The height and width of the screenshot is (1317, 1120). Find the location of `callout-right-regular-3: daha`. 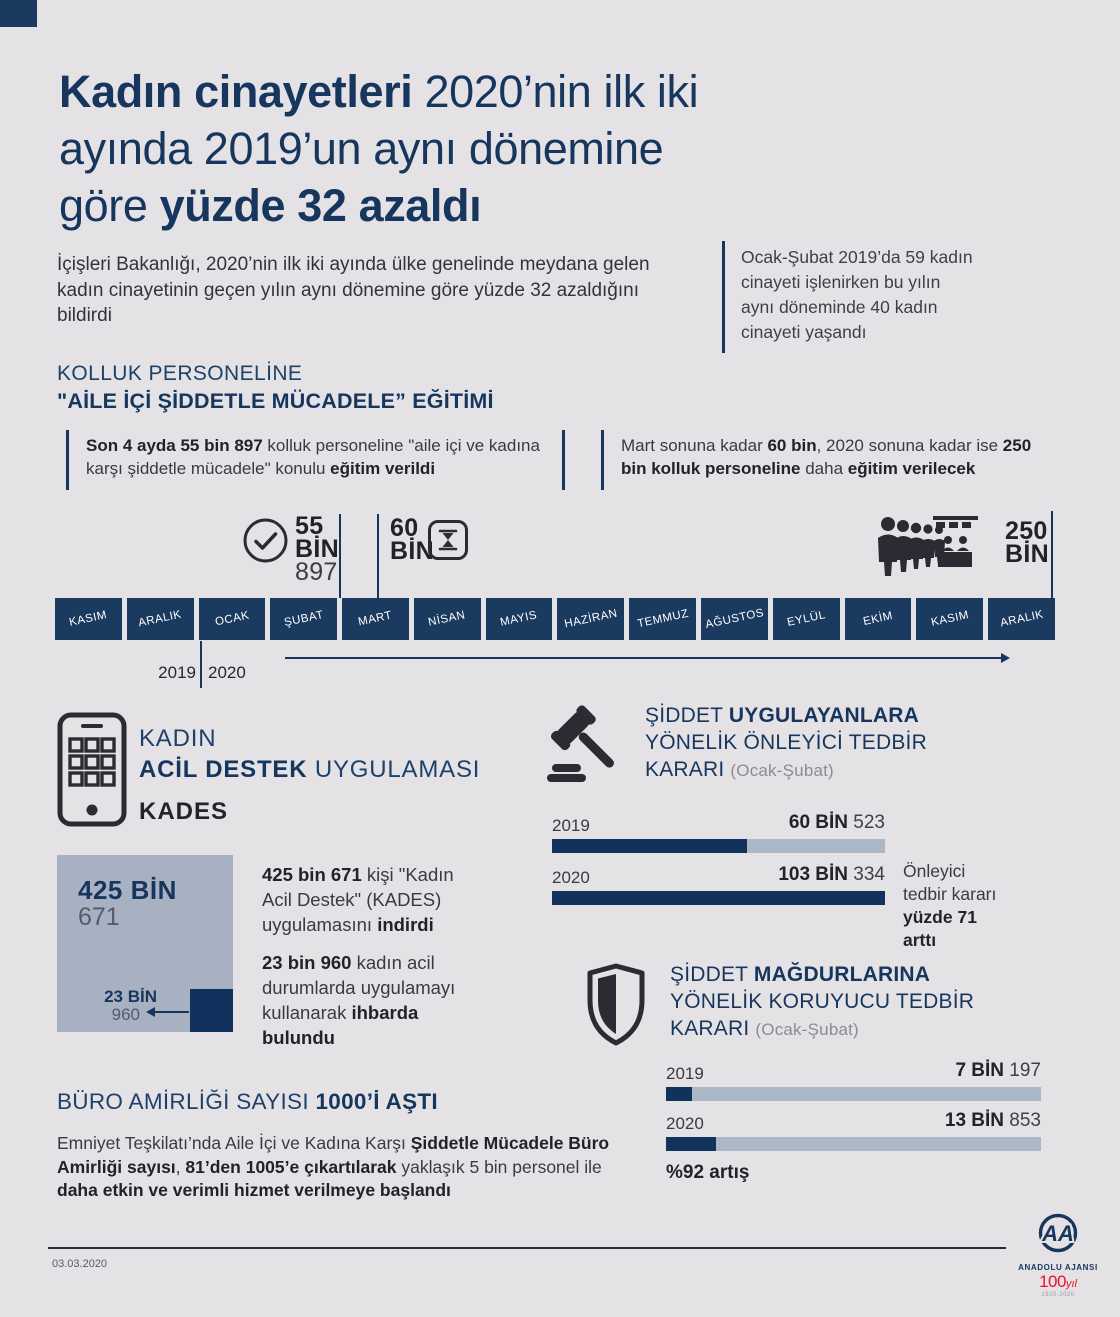

callout-right-regular-3: daha is located at coordinates (824, 468).